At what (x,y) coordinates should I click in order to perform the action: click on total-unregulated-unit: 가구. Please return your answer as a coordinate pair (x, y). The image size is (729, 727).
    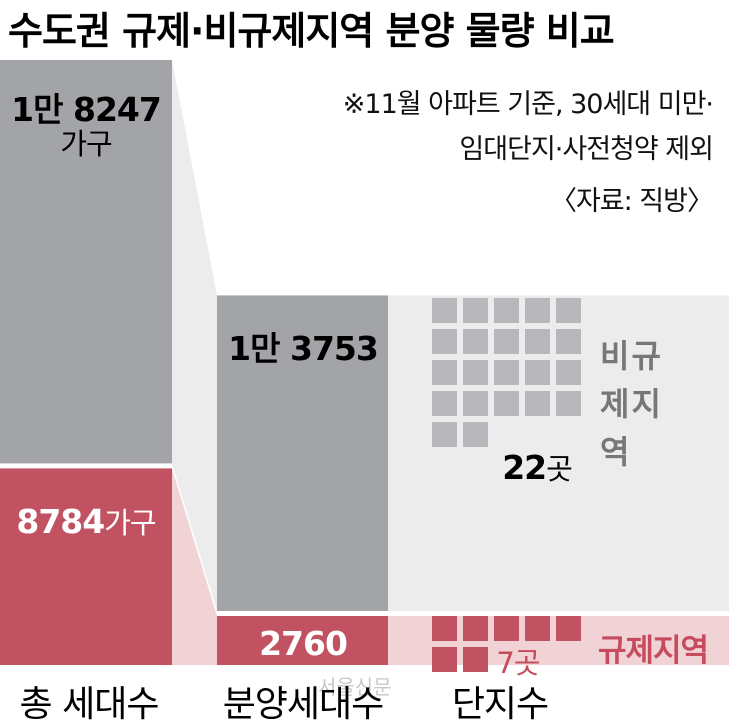
    Looking at the image, I should click on (86, 144).